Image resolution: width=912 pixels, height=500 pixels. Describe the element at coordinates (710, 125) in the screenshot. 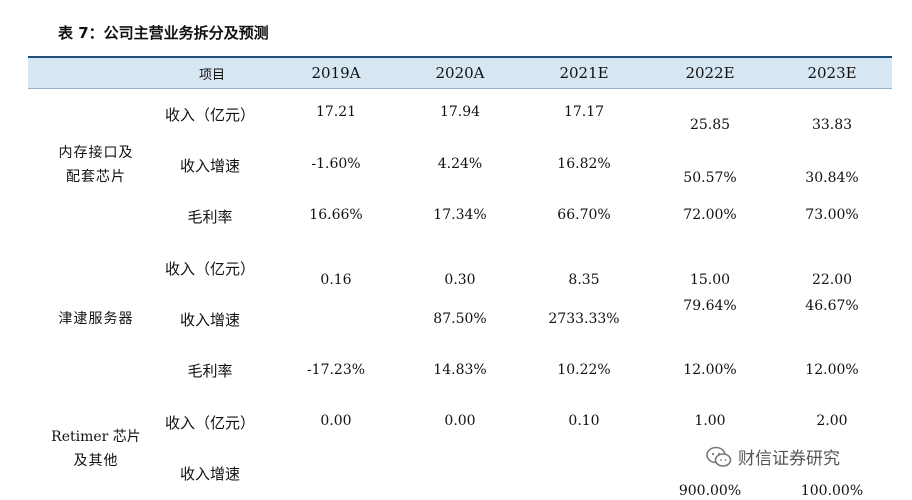

I see `cell: 25.85` at that location.